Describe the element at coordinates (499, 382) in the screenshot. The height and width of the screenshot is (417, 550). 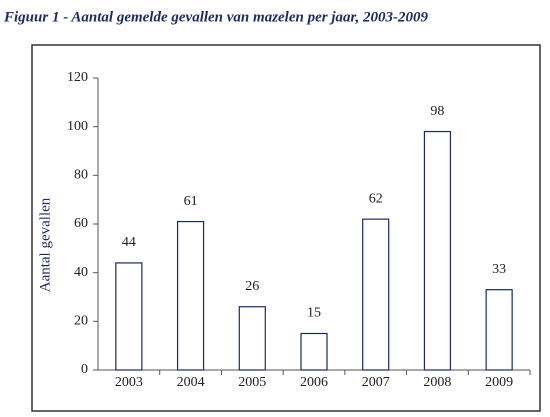
I see `x-tick-label: 2009` at that location.